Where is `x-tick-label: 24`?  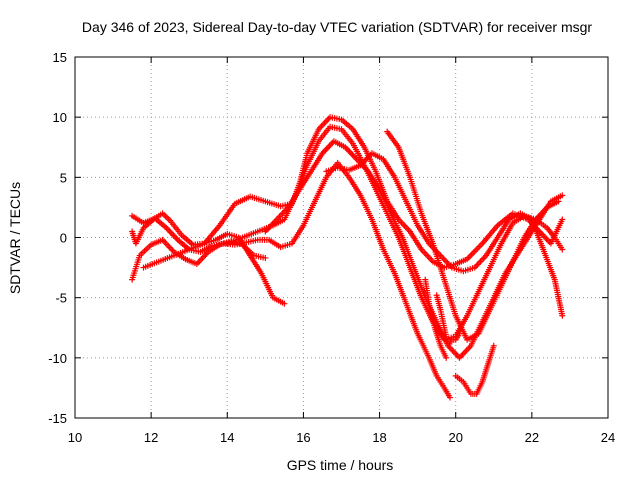
x-tick-label: 24 is located at coordinates (608, 437).